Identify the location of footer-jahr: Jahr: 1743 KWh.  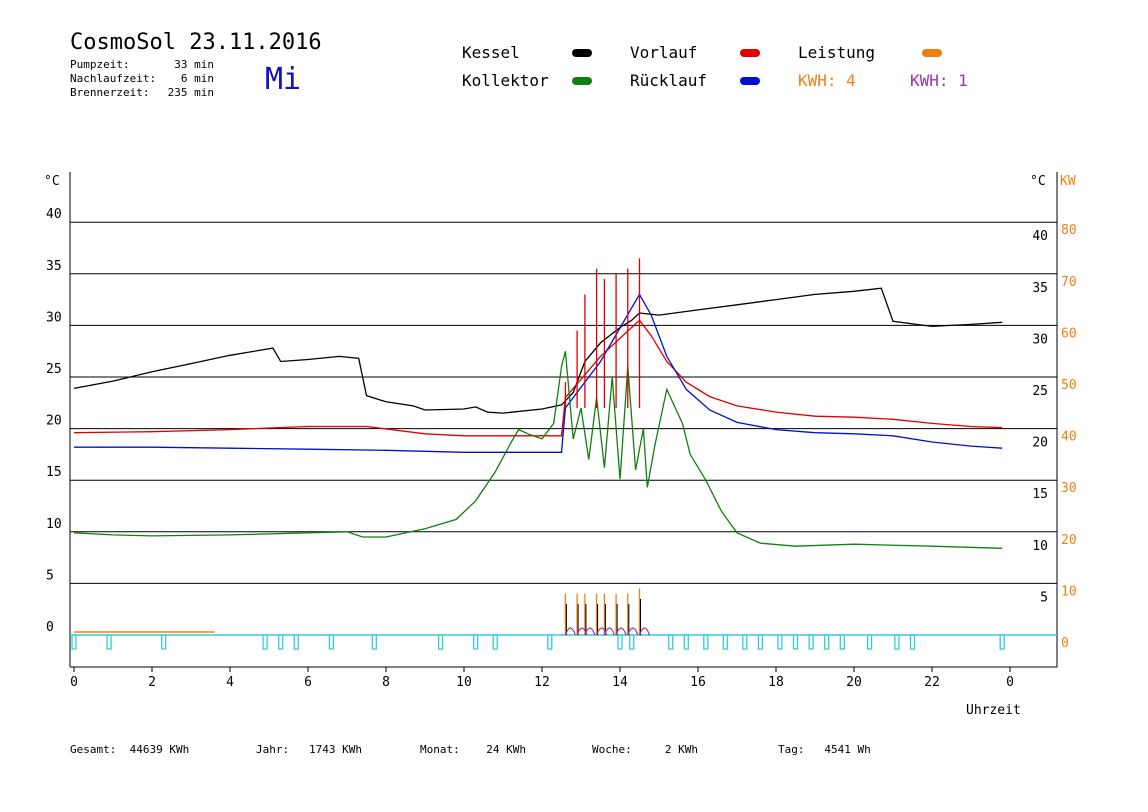
(309, 749).